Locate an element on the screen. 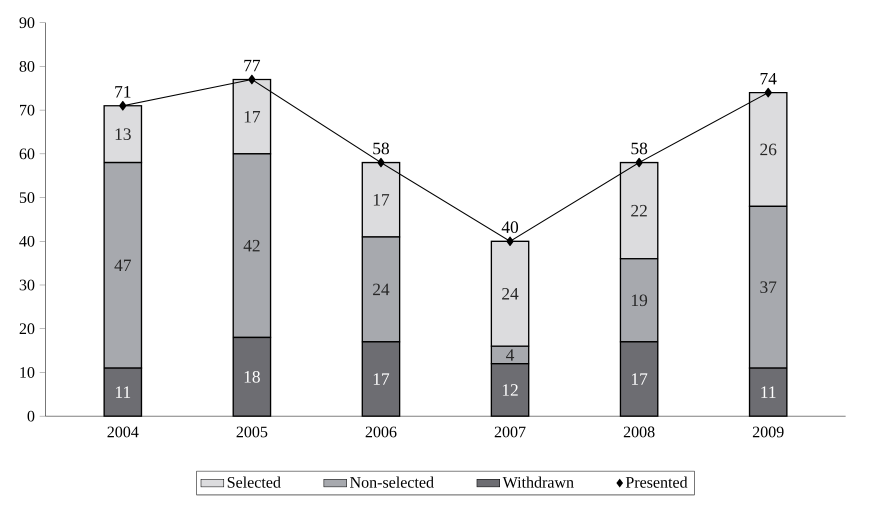  y-tick-label: 90 is located at coordinates (26, 22).